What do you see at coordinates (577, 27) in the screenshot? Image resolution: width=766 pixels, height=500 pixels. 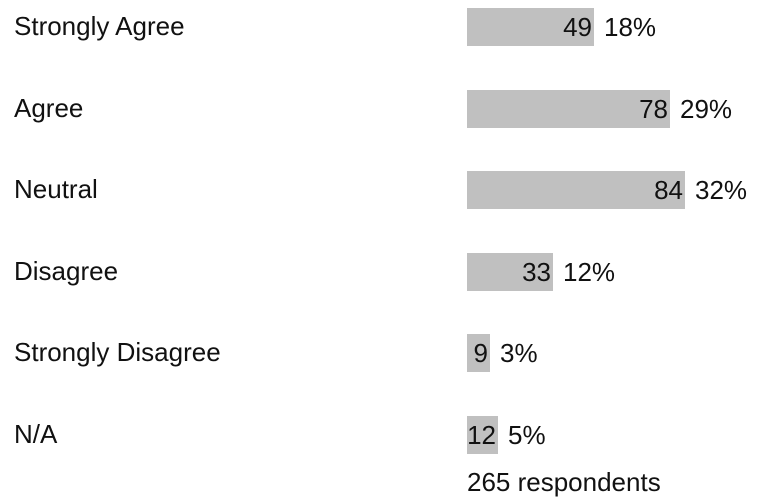 I see `bar-value-label: 49` at bounding box center [577, 27].